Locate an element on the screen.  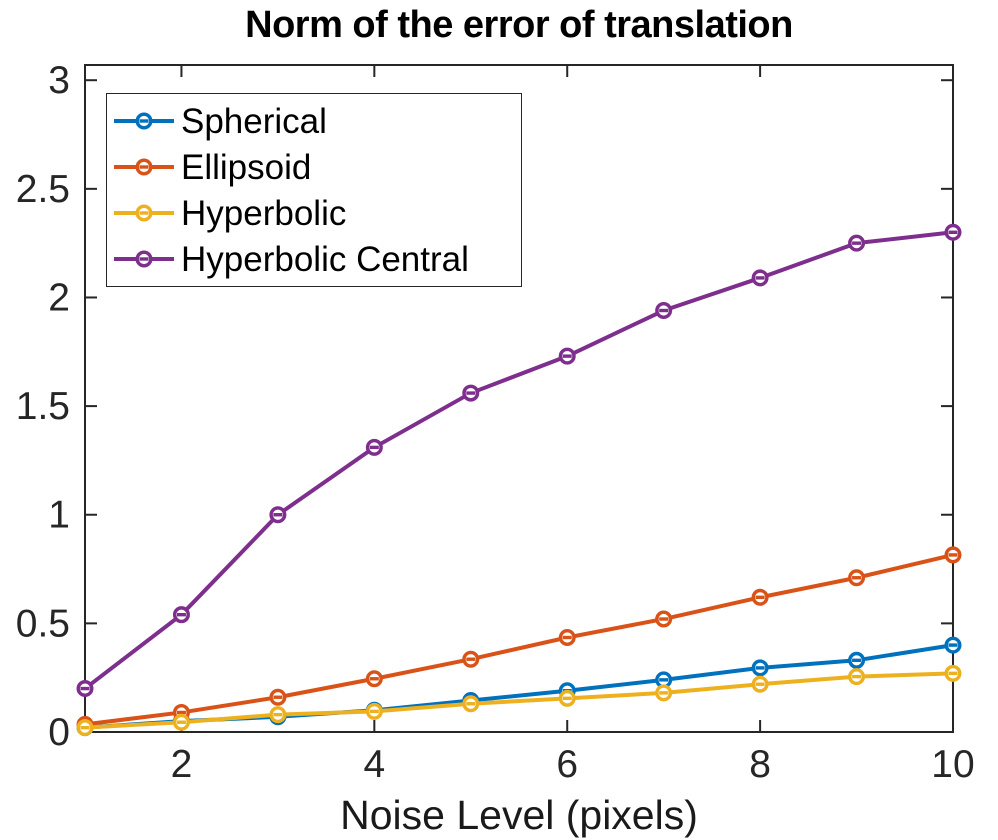
y-tick-label: 2 is located at coordinates (59, 297).